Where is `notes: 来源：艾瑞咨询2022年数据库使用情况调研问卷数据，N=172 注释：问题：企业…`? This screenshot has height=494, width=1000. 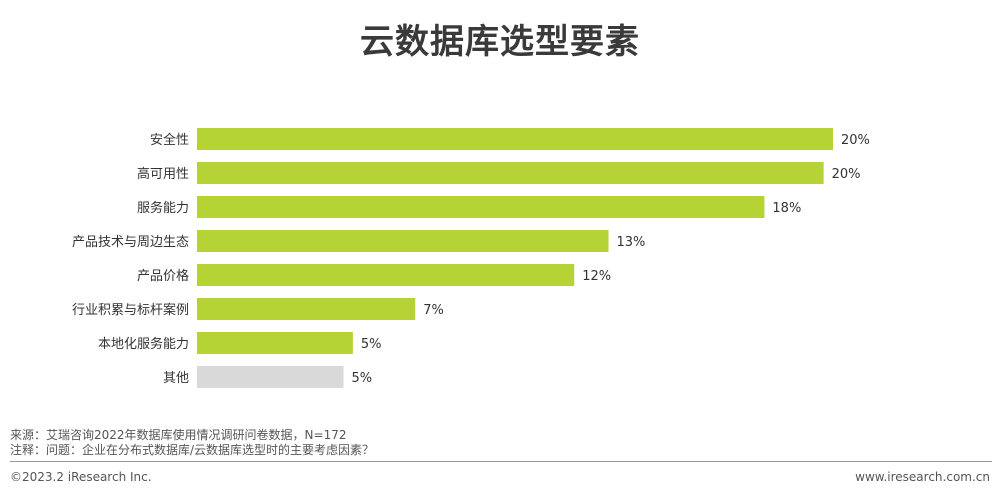
notes: 来源：艾瑞咨询2022年数据库使用情况调研问卷数据，N=172 注释：问题：企业… is located at coordinates (192, 443).